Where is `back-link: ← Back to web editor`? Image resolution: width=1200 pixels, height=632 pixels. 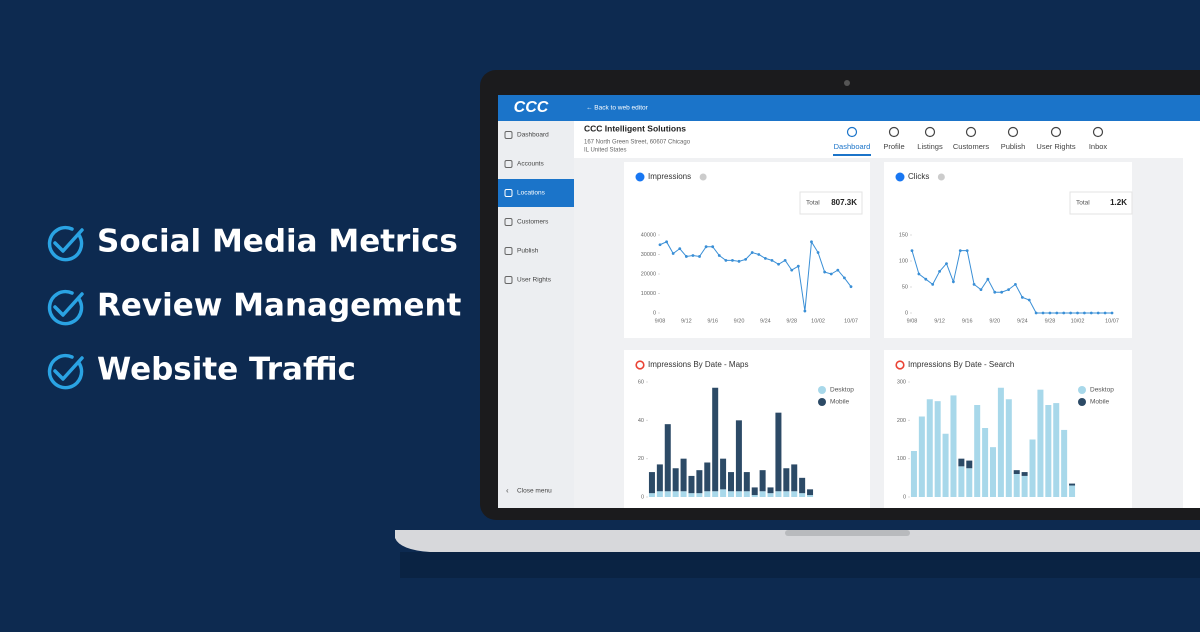
back-link: ← Back to web editor is located at coordinates (617, 108).